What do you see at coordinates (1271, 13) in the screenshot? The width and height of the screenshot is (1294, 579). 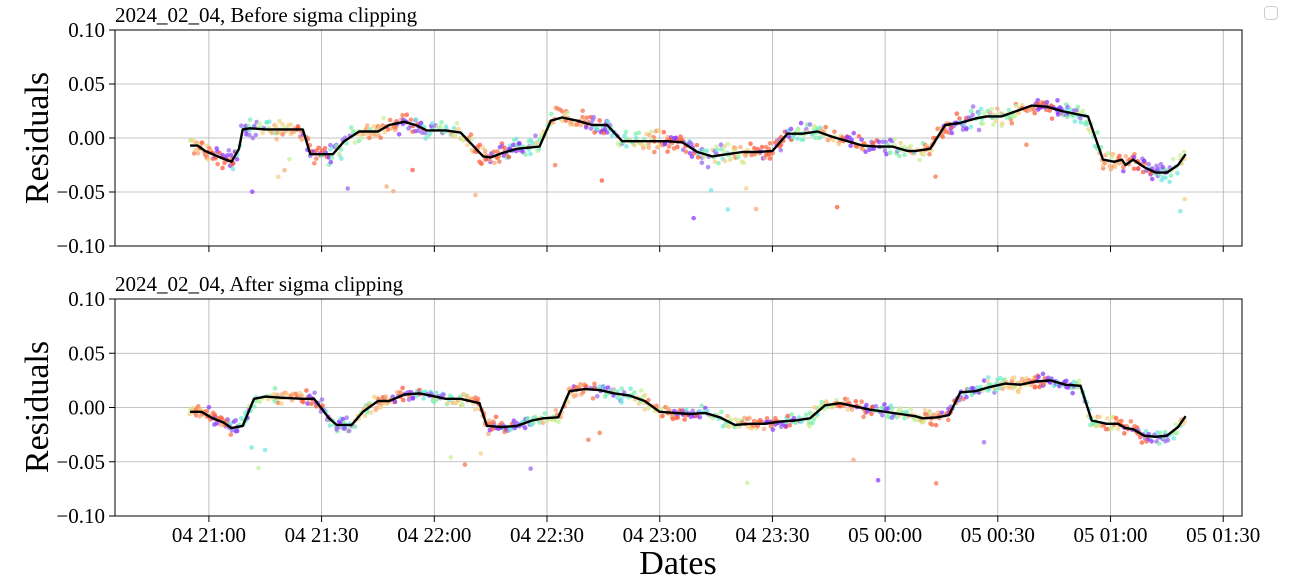 I see `legend-box` at bounding box center [1271, 13].